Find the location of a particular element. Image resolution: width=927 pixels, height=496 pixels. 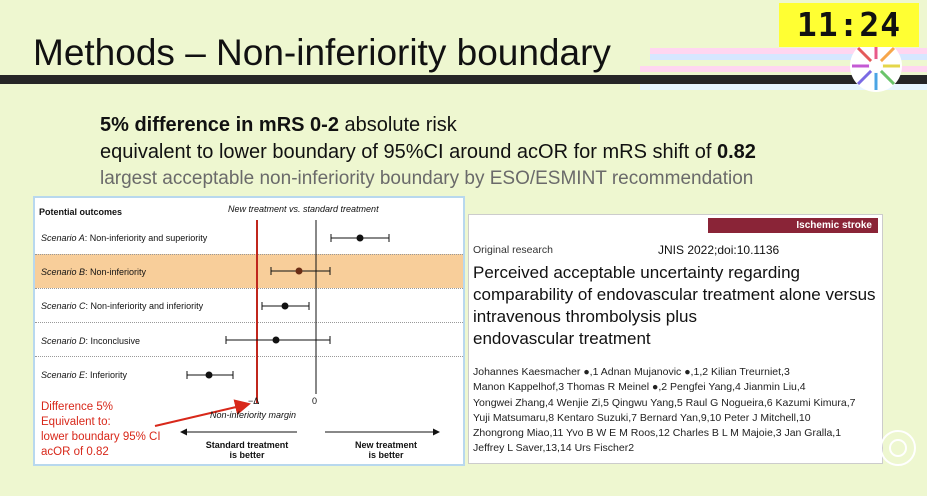

point-scenario-b is located at coordinates (299, 271).